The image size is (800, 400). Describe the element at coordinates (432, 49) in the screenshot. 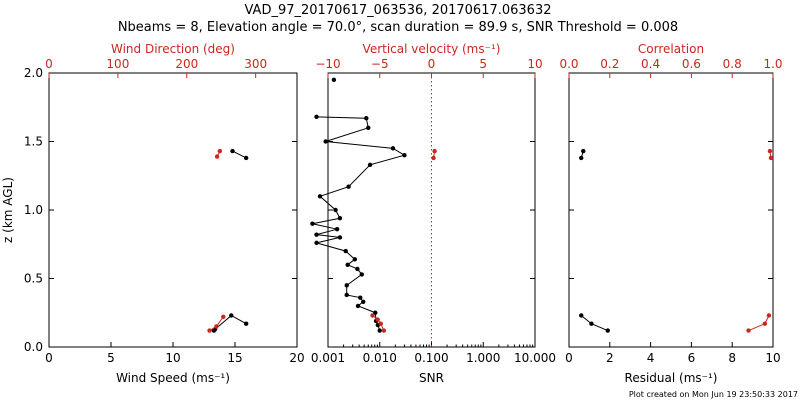

I see `top-axis-label: Vertical velocity (ms⁻¹)` at that location.